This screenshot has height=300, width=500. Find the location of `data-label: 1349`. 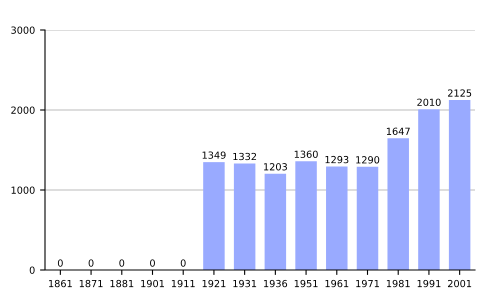

data-label: 1349 is located at coordinates (214, 155).